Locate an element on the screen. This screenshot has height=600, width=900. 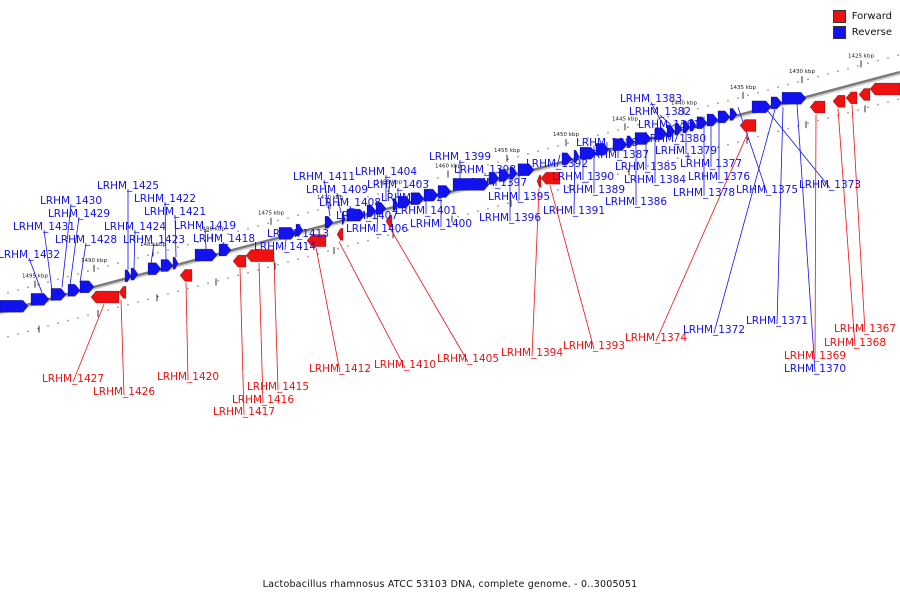
gene-label: LRHM_1398 is located at coordinates (485, 170).